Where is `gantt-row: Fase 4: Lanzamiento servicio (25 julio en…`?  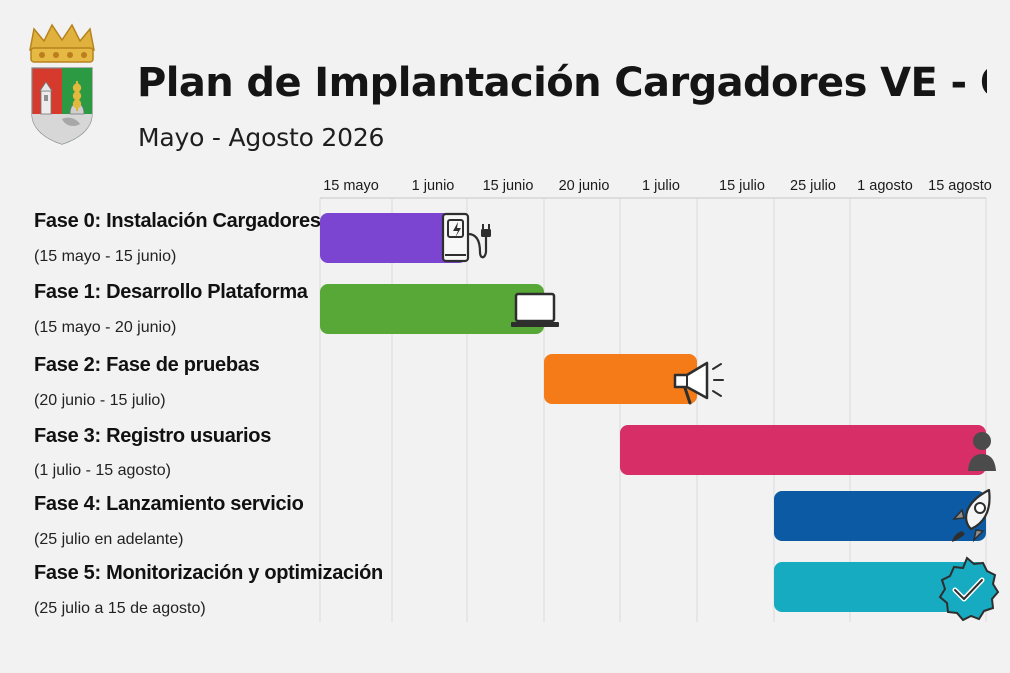
gantt-row: Fase 4: Lanzamiento servicio (25 julio en… is located at coordinates (512, 518).